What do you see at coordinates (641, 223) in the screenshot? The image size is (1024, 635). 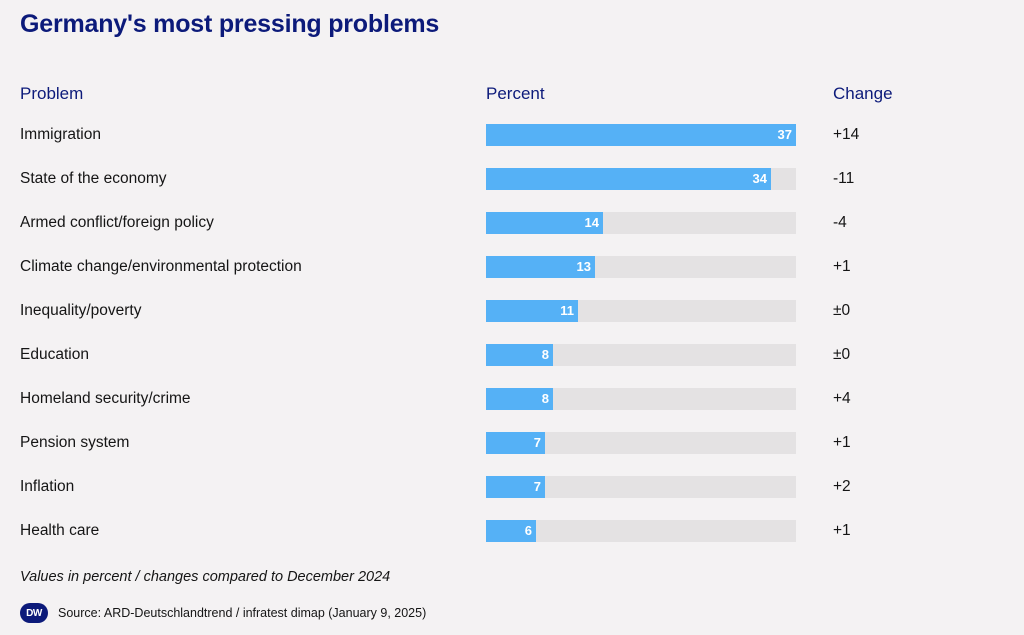 I see `bar-track: 14` at bounding box center [641, 223].